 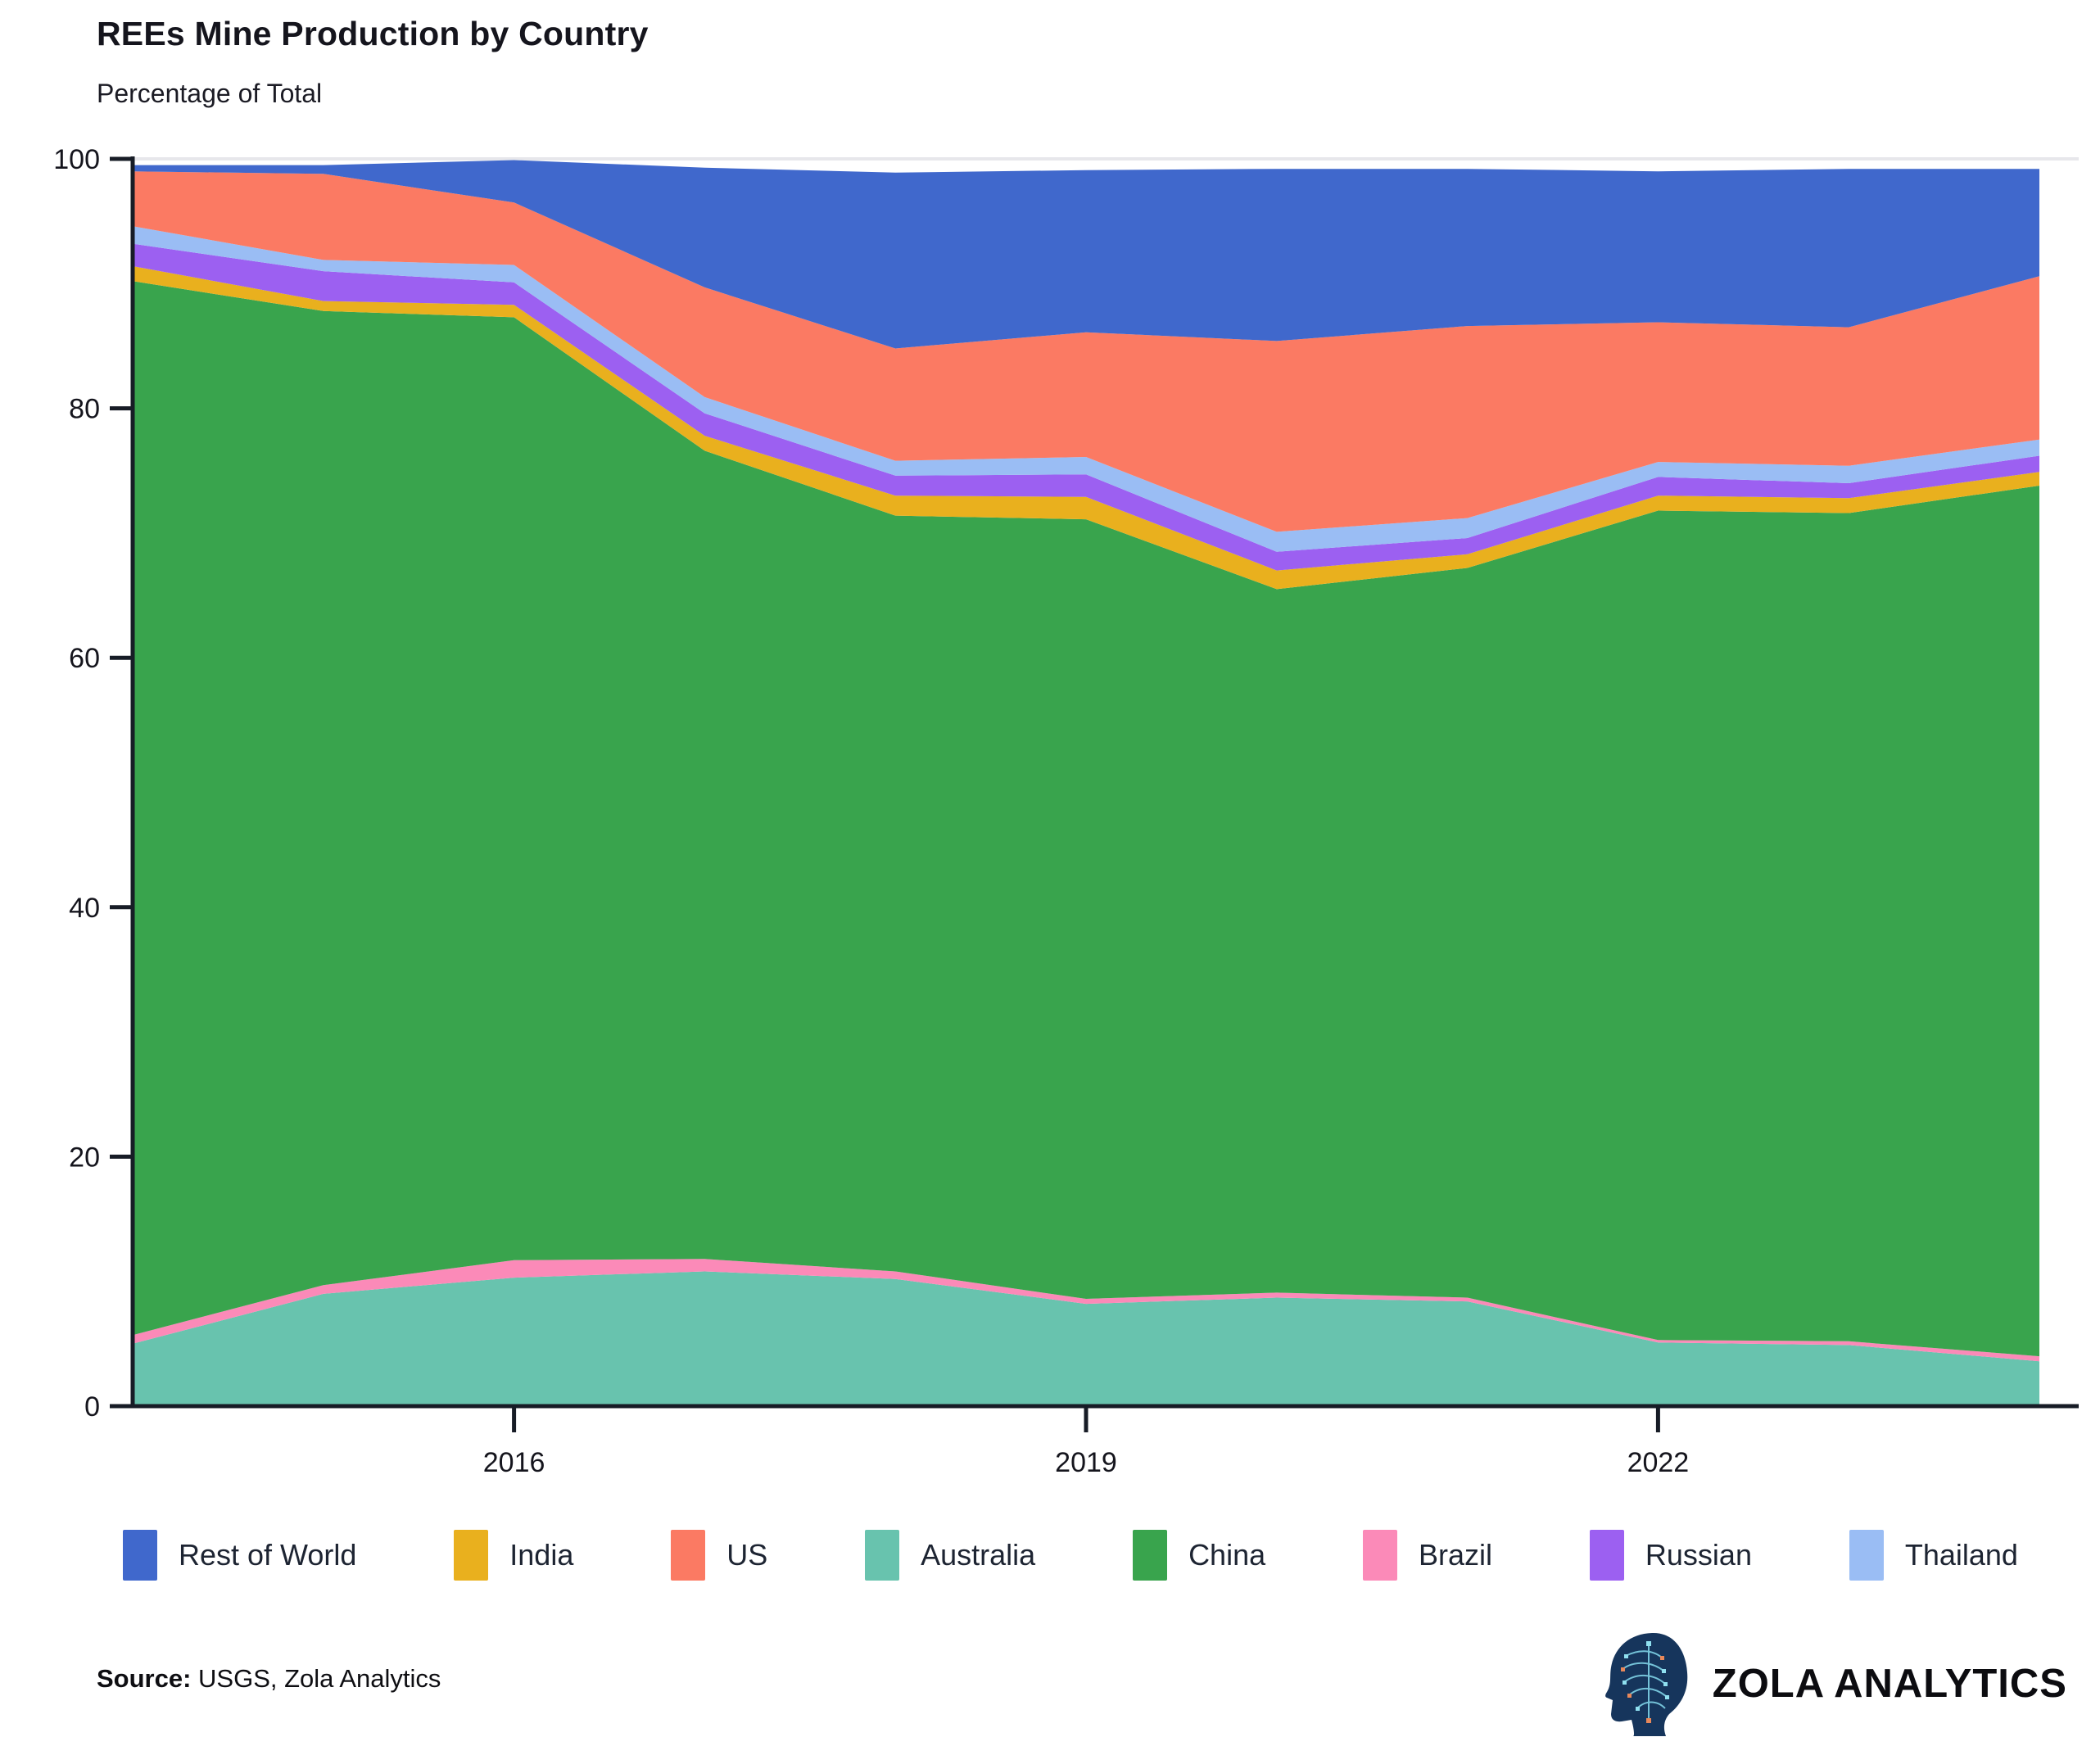 I want to click on source-label: Source:, so click(x=145, y=1679).